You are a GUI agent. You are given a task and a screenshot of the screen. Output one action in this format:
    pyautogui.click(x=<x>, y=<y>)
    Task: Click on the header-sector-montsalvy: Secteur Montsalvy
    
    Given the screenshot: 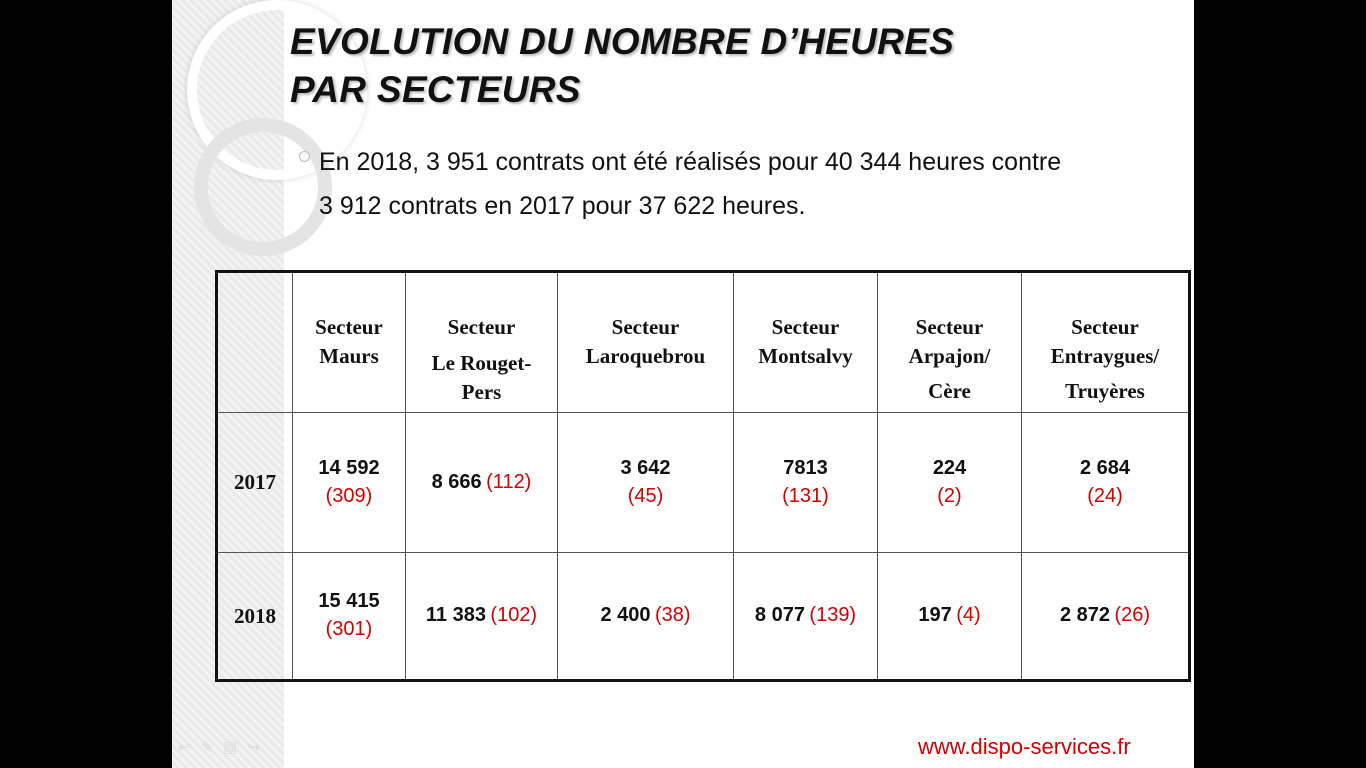 What is the action you would take?
    pyautogui.click(x=805, y=342)
    